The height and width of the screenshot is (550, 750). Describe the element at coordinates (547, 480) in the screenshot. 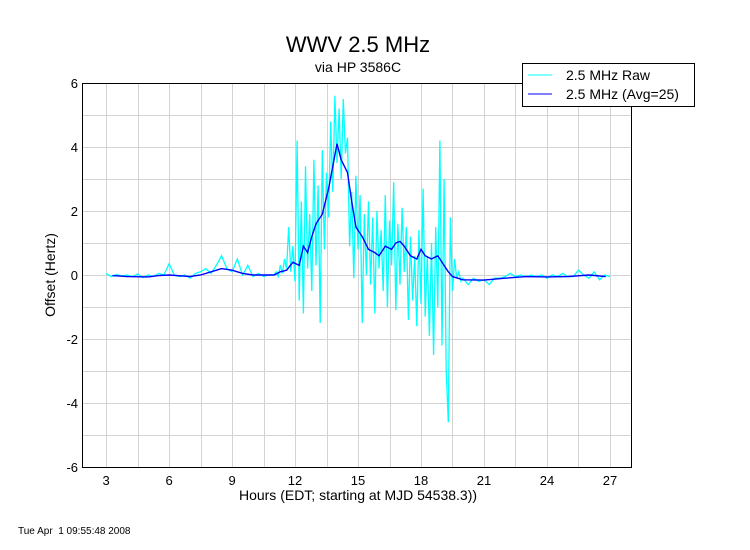

I see `x-tick-label: 24` at that location.